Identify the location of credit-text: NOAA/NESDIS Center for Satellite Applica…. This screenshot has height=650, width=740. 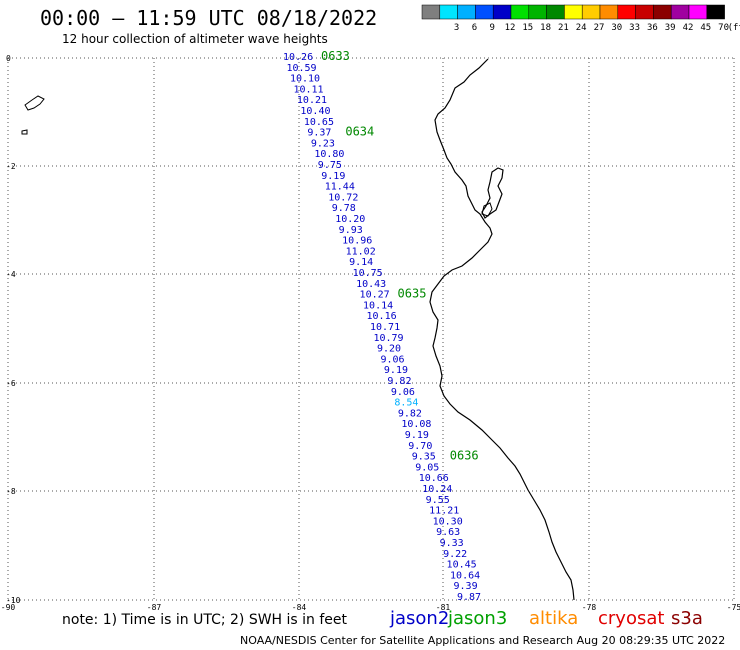
(483, 640).